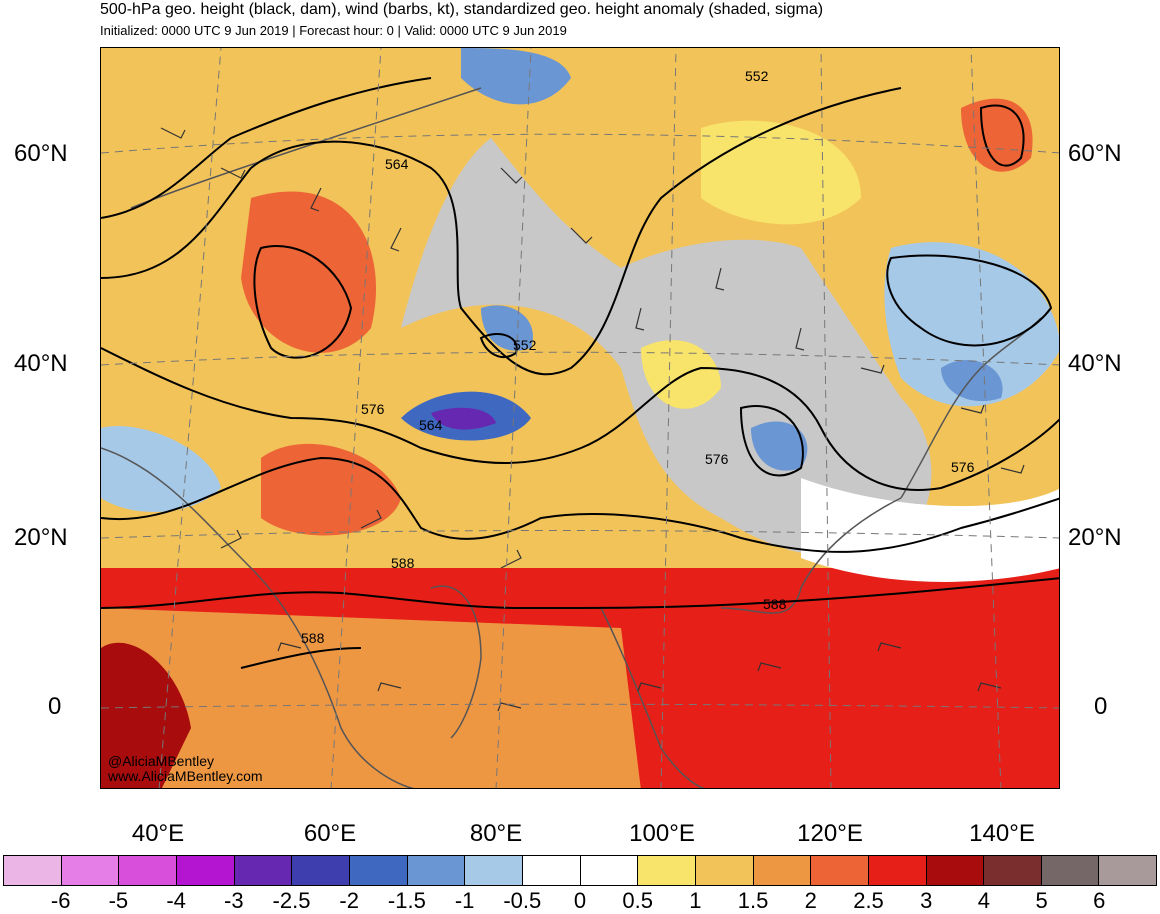  I want to click on shading-trough-japan, so click(972, 380).